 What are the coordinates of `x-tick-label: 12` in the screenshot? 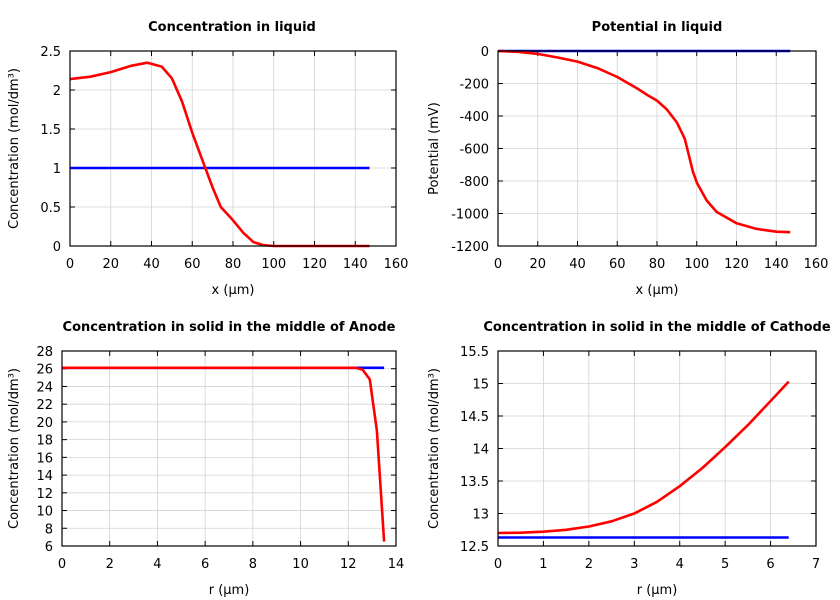 It's located at (348, 564).